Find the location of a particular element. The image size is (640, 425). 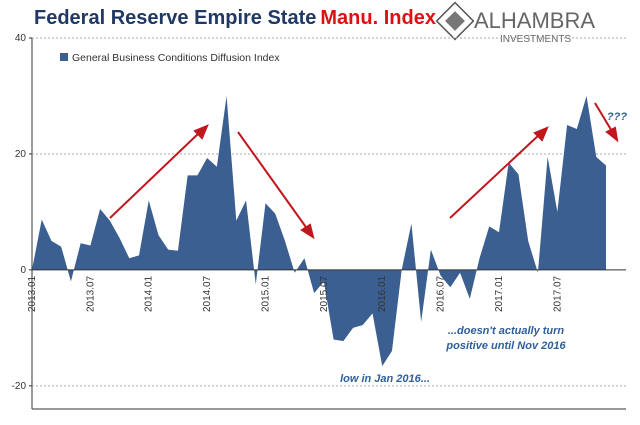

annotation: ...doesn't actually turn is located at coordinates (506, 331).